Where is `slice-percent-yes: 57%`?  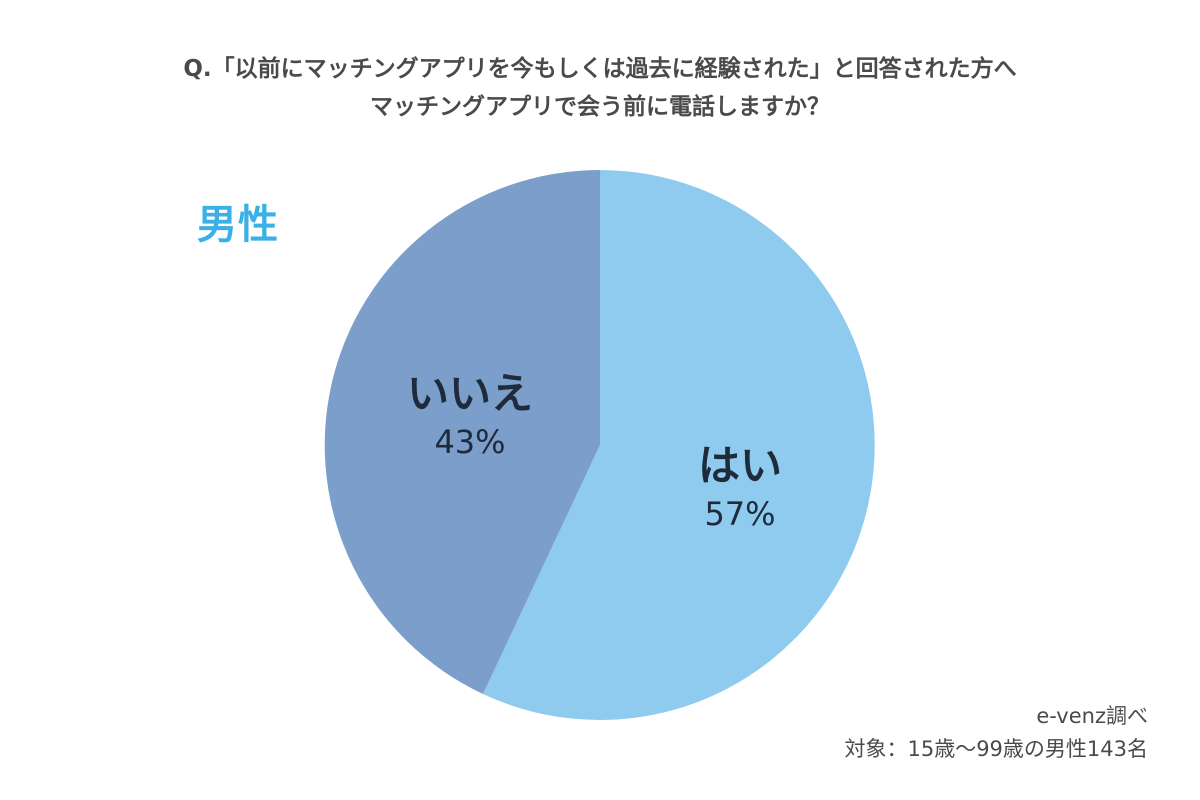 slice-percent-yes: 57% is located at coordinates (740, 514).